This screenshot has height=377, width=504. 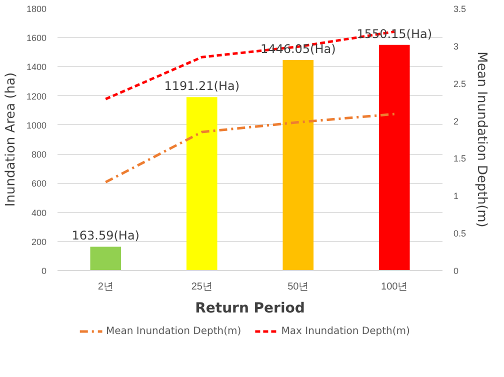 What do you see at coordinates (39, 183) in the screenshot?
I see `y-tick-label: 600` at bounding box center [39, 183].